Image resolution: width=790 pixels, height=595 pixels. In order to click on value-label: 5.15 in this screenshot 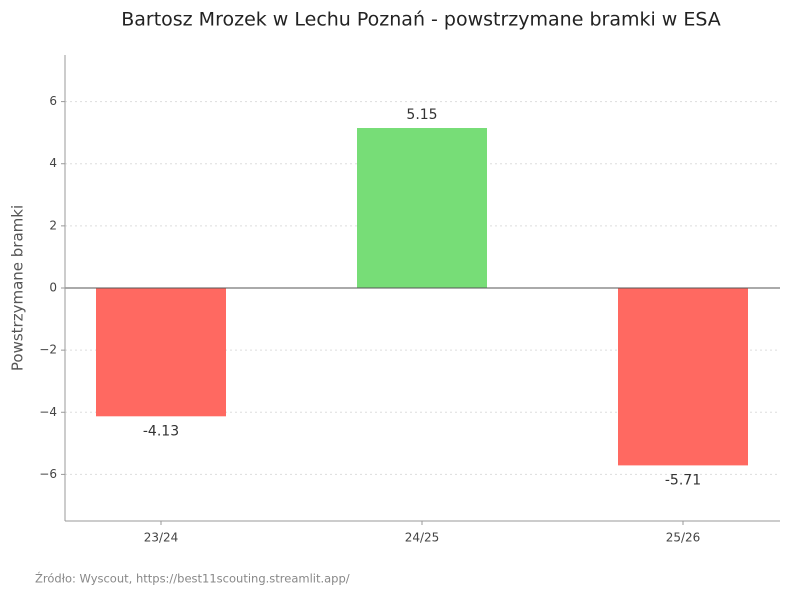, I will do `click(421, 115)`.